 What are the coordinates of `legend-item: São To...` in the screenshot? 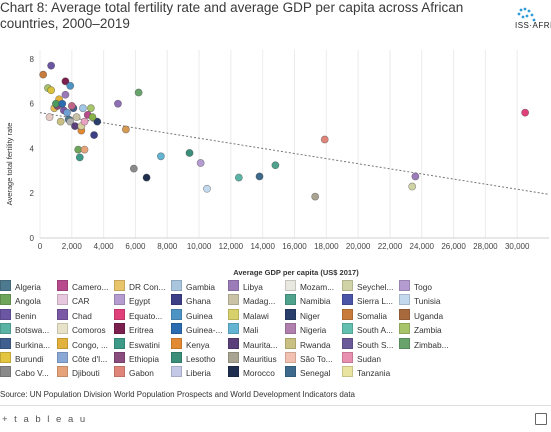 It's located at (309, 358).